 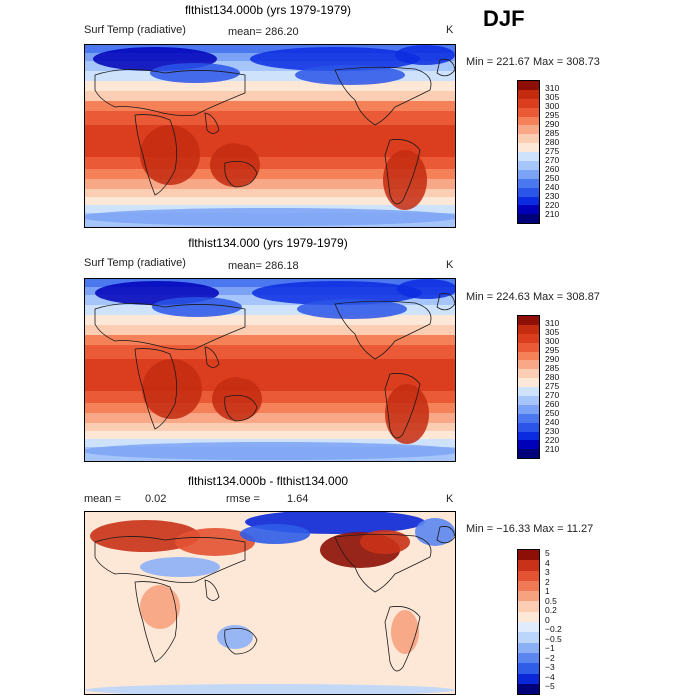 I want to click on panel2-coastlines, so click(x=274, y=366).